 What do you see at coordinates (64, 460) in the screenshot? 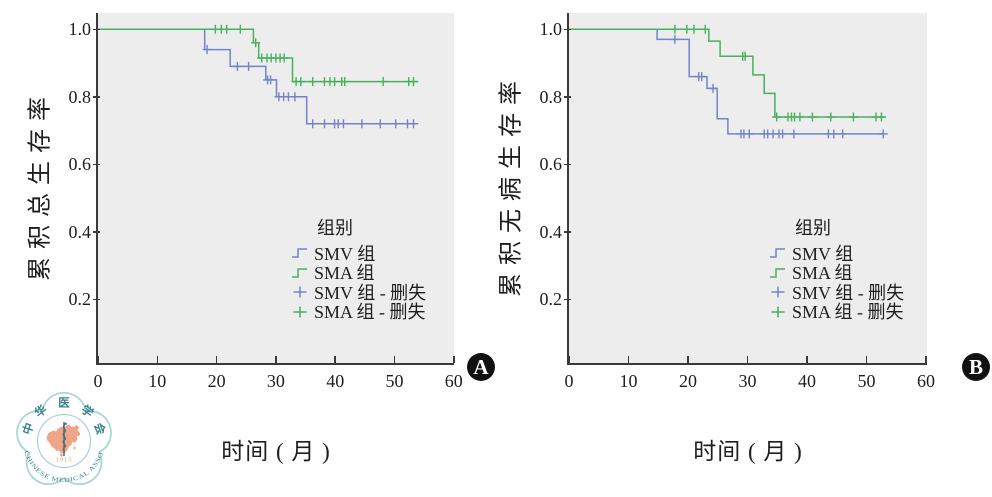
I see `logo-year: 1915` at bounding box center [64, 460].